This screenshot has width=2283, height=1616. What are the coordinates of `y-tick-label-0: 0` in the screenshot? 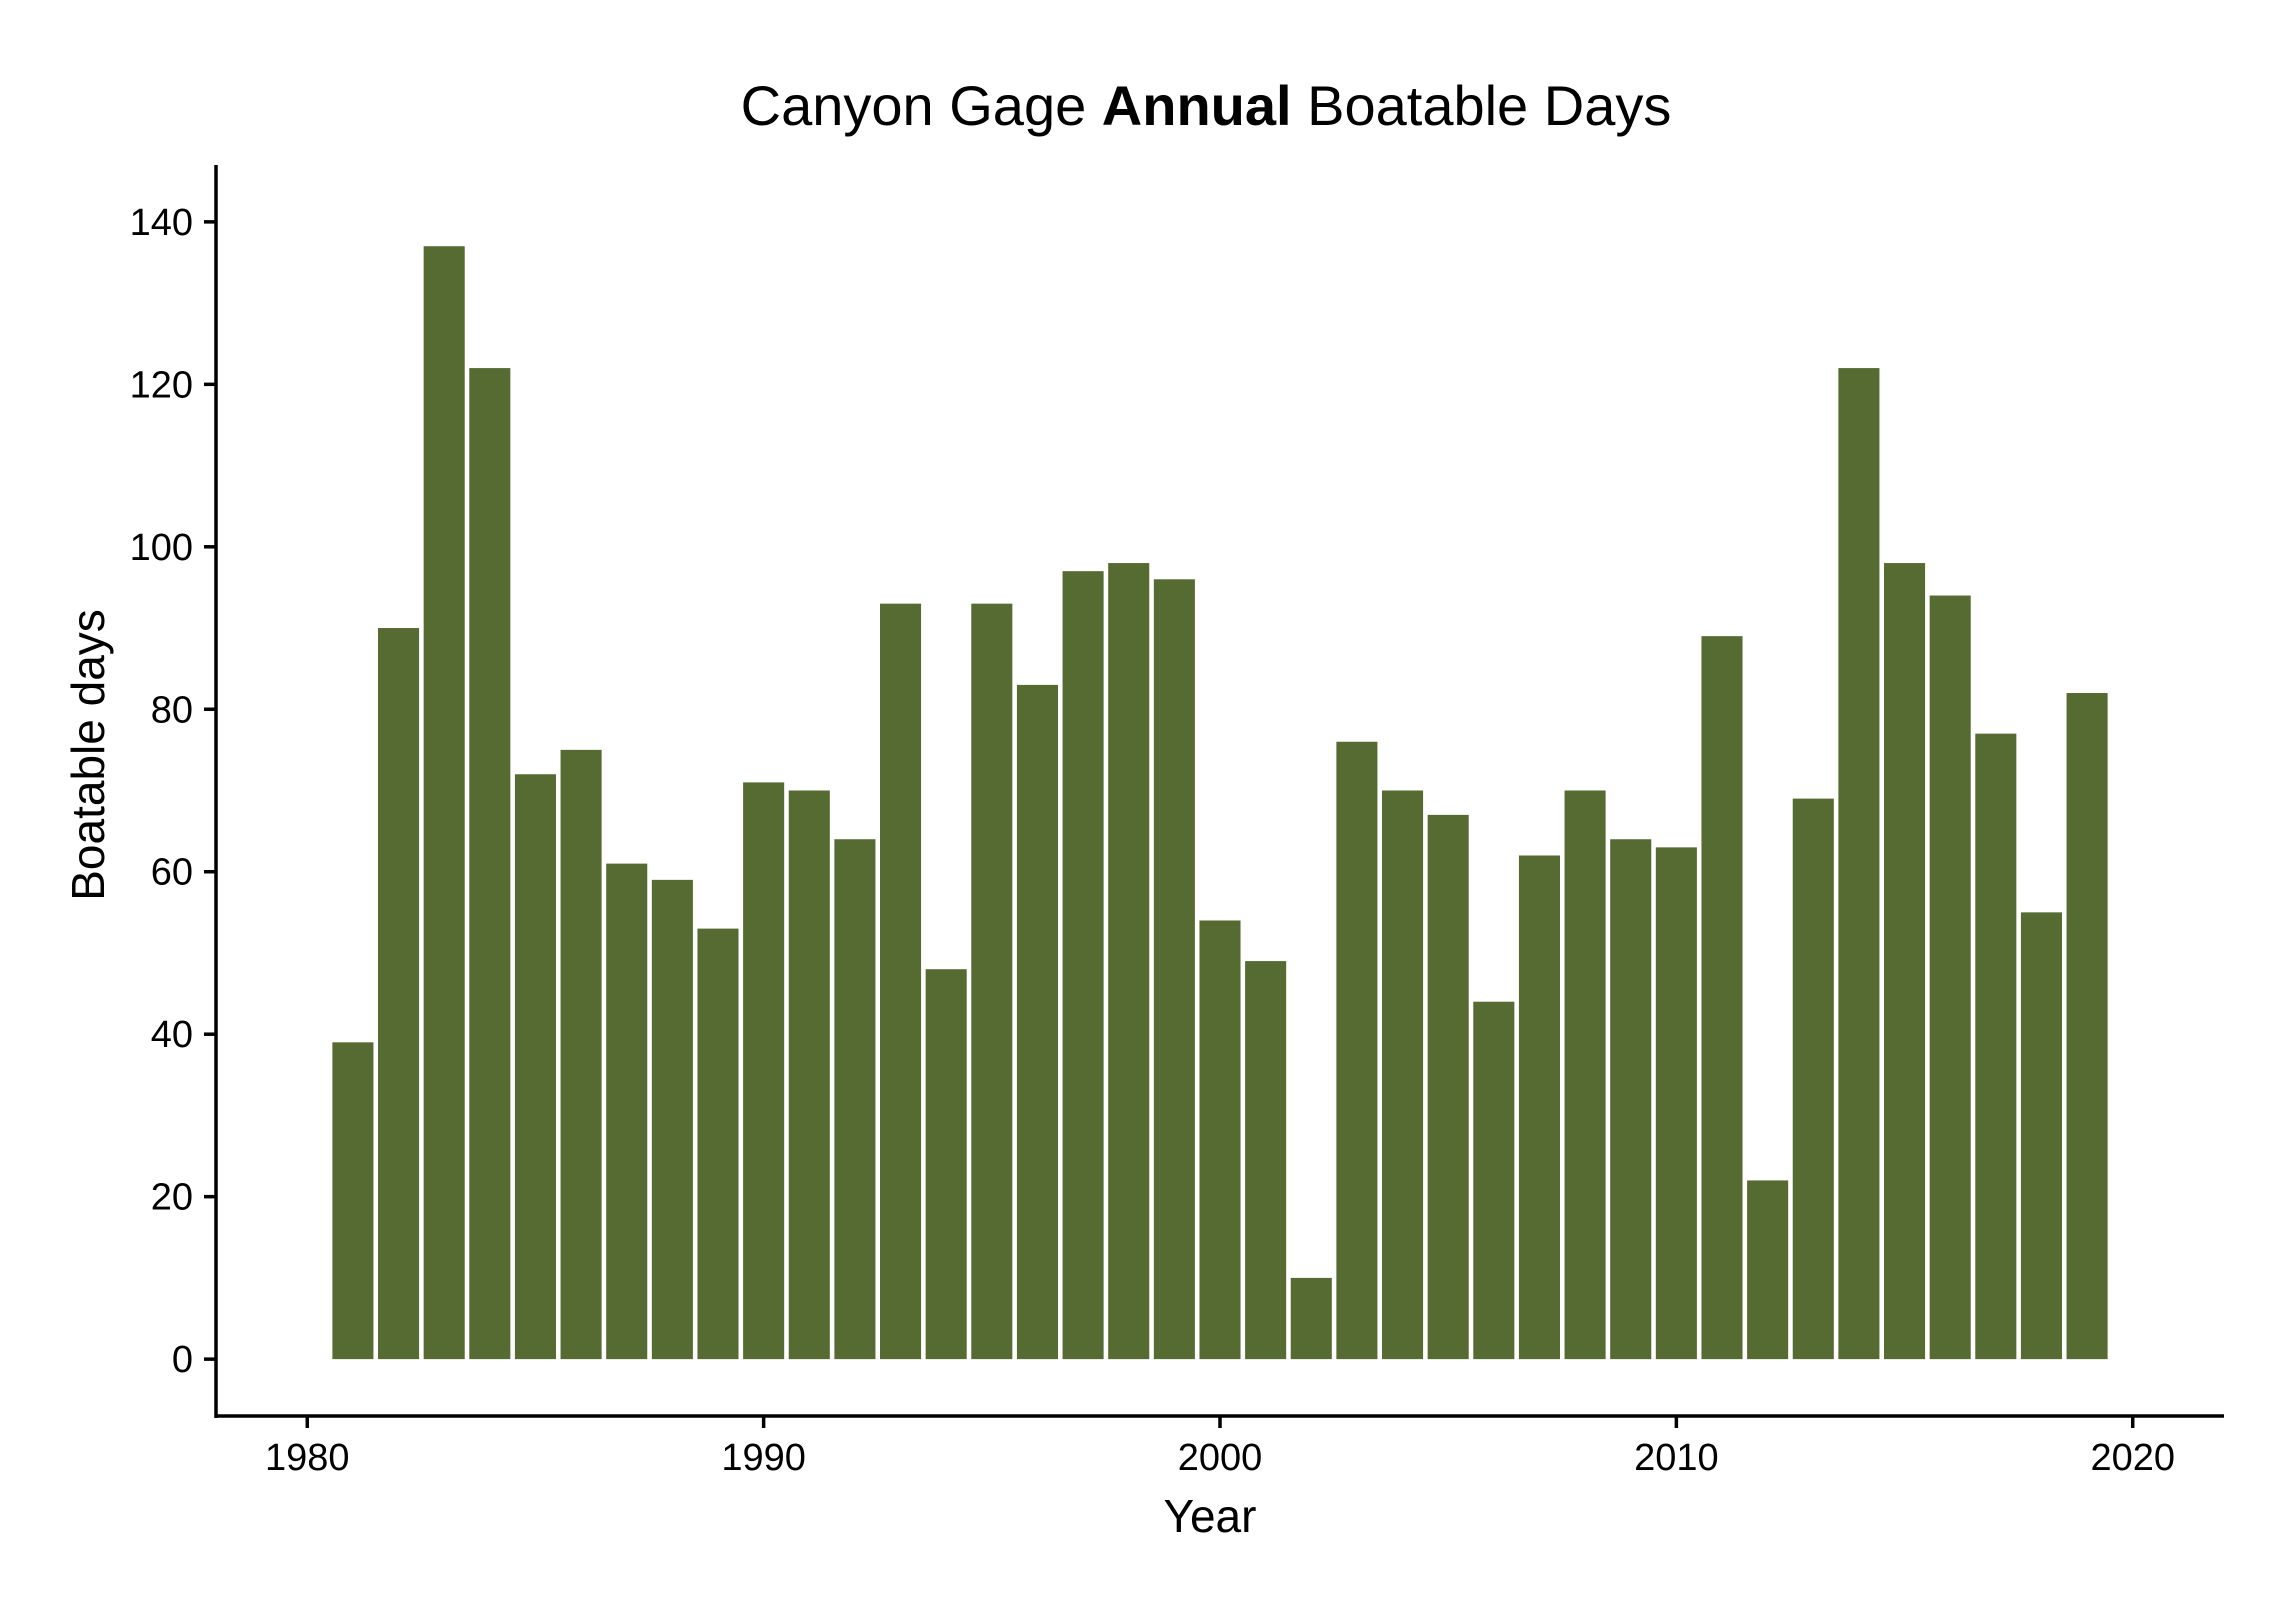 It's located at (182, 1360).